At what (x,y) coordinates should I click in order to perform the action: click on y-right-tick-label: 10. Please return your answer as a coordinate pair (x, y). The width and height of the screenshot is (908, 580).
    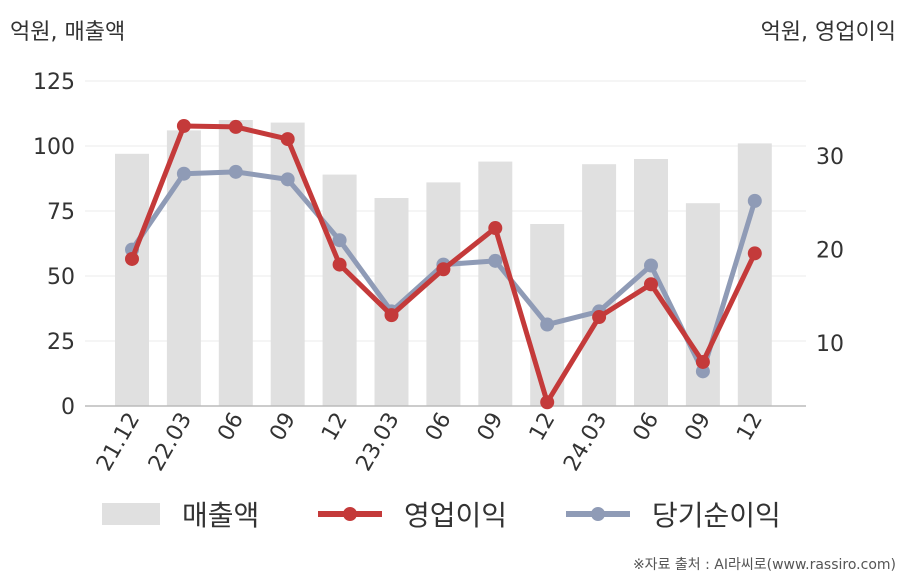
    Looking at the image, I should click on (830, 344).